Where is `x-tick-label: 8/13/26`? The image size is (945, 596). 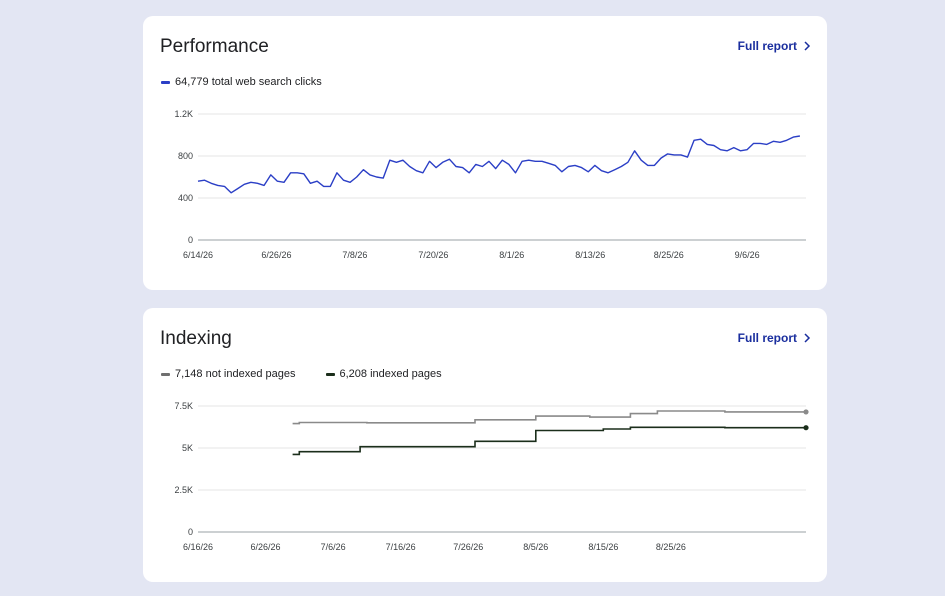
x-tick-label: 8/13/26 is located at coordinates (590, 255).